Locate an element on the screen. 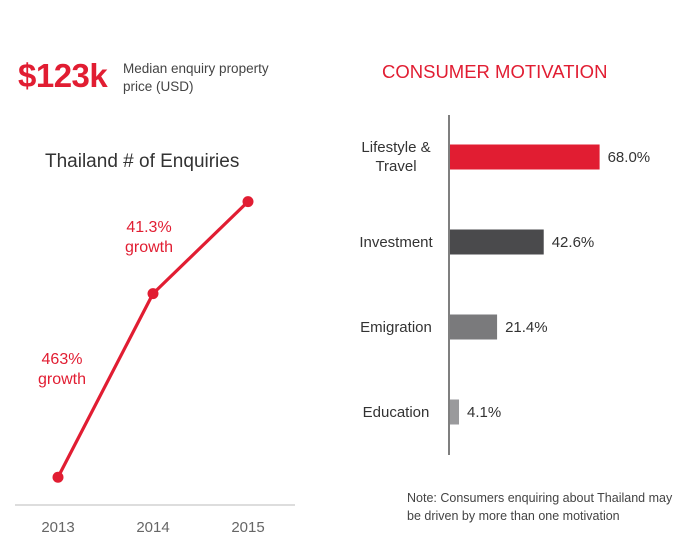 The width and height of the screenshot is (700, 557). bar-value-label: 68.0% is located at coordinates (629, 157).